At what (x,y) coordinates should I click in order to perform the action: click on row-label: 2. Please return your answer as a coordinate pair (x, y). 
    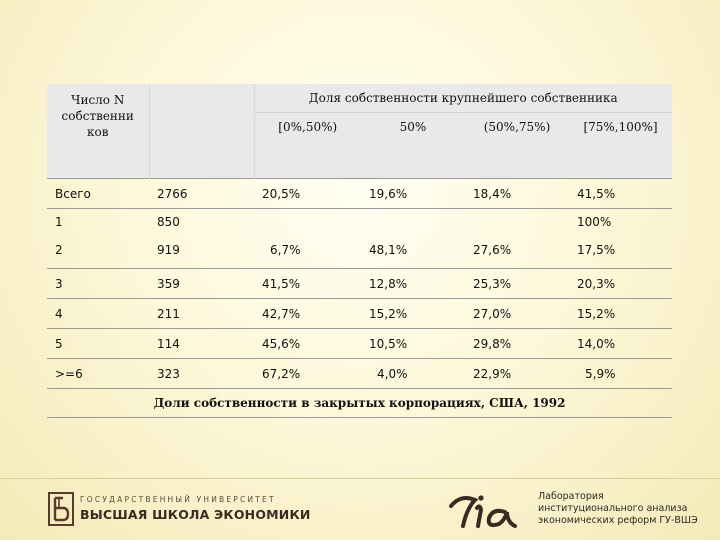
    Looking at the image, I should click on (59, 250).